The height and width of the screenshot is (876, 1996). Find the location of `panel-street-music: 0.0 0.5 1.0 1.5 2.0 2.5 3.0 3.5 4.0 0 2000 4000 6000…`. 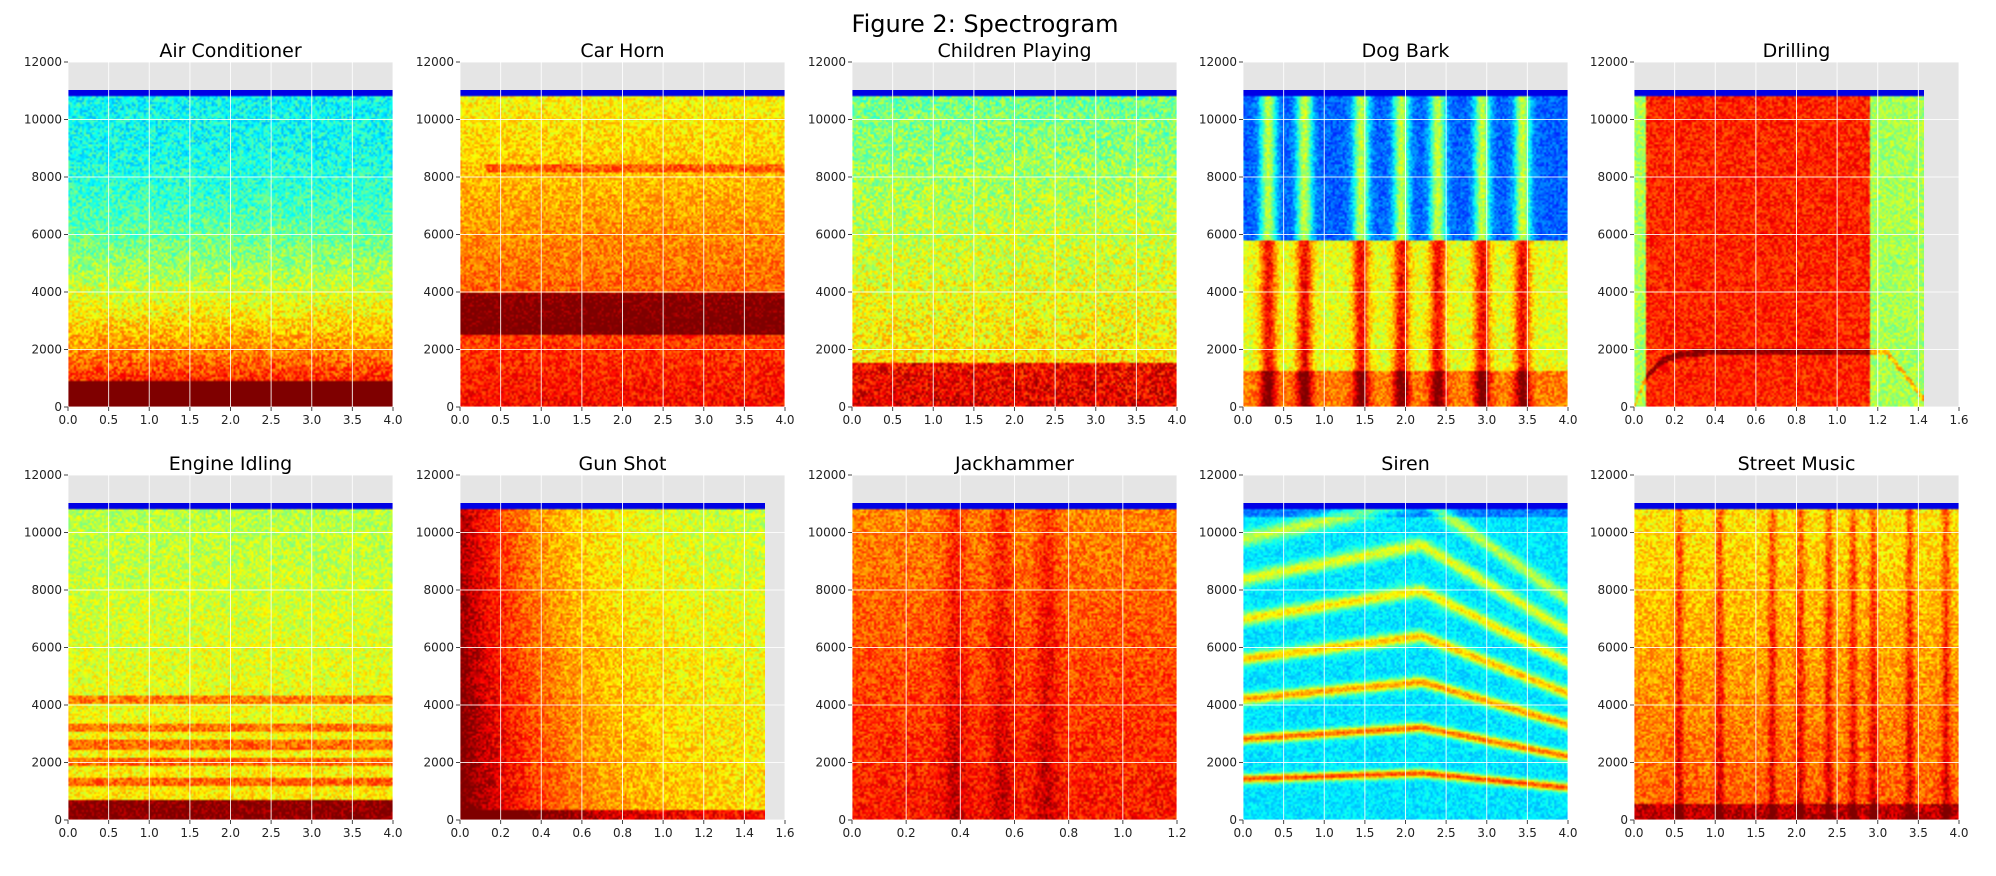

panel-street-music: 0.0 0.5 1.0 1.5 2.0 2.5 3.0 3.5 4.0 0 2000 4000 6000… is located at coordinates (1779, 646).